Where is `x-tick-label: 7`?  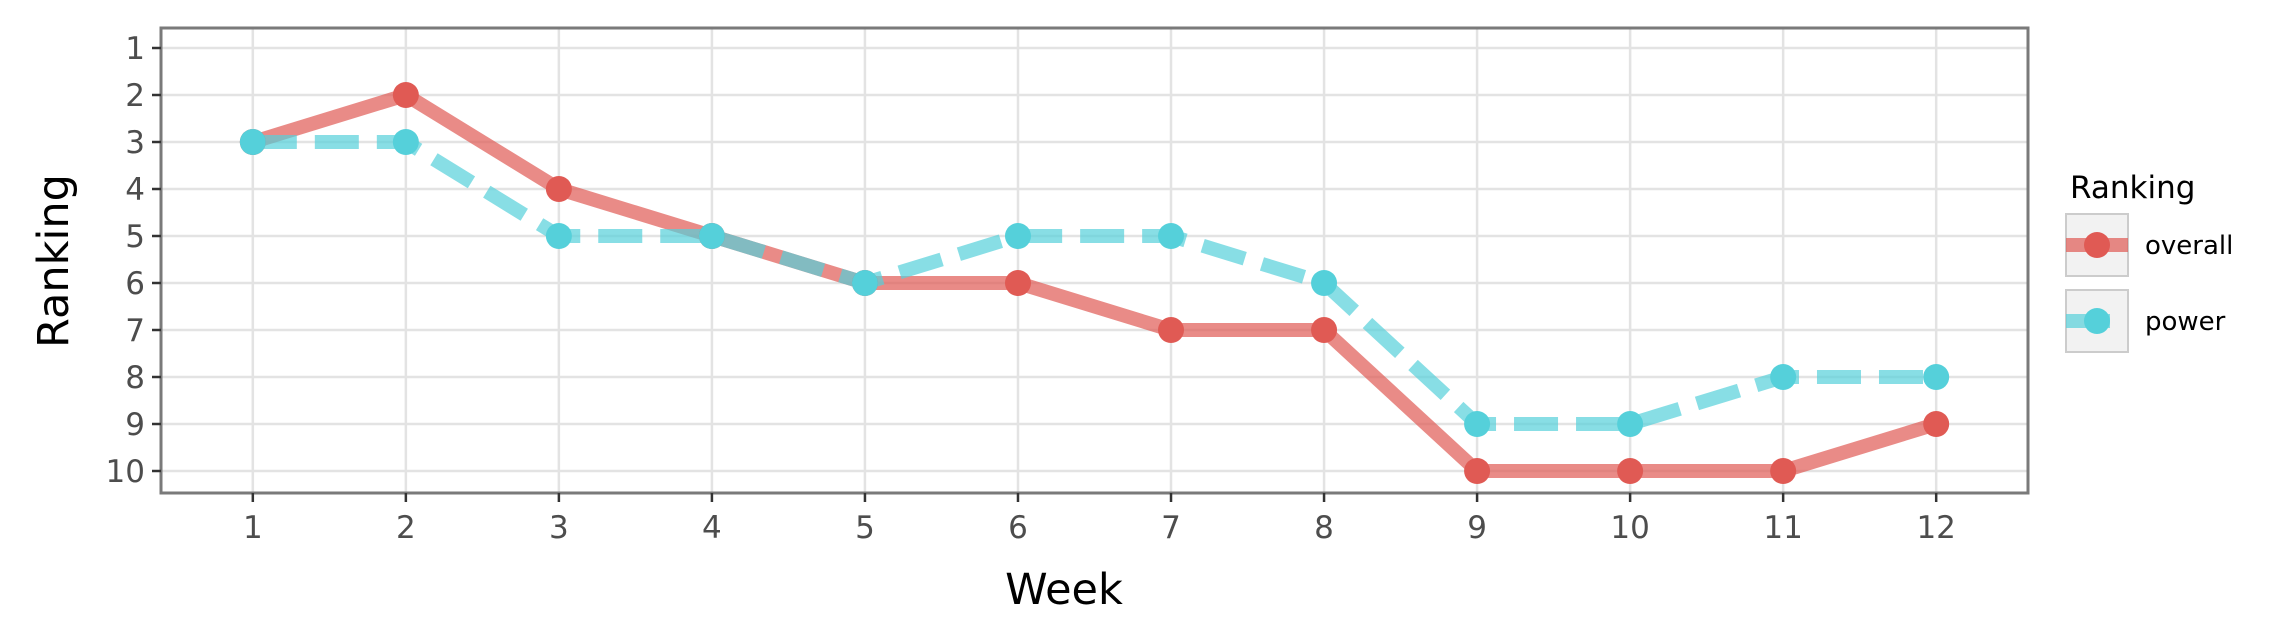
x-tick-label: 7 is located at coordinates (1171, 528).